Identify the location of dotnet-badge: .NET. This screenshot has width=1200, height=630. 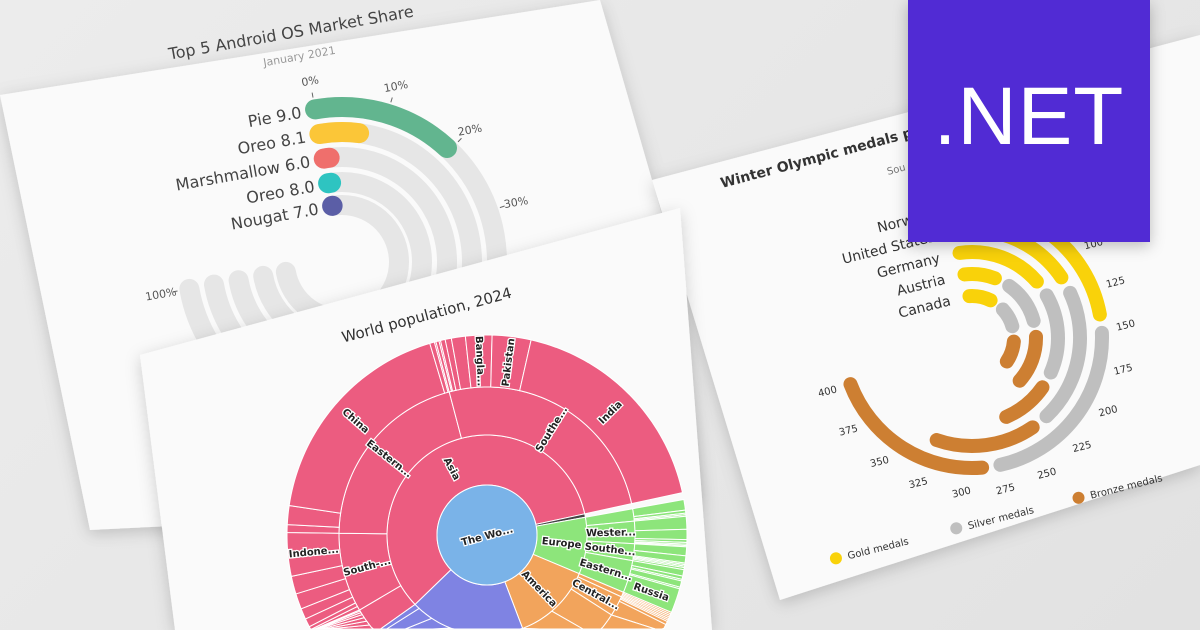
(1029, 121).